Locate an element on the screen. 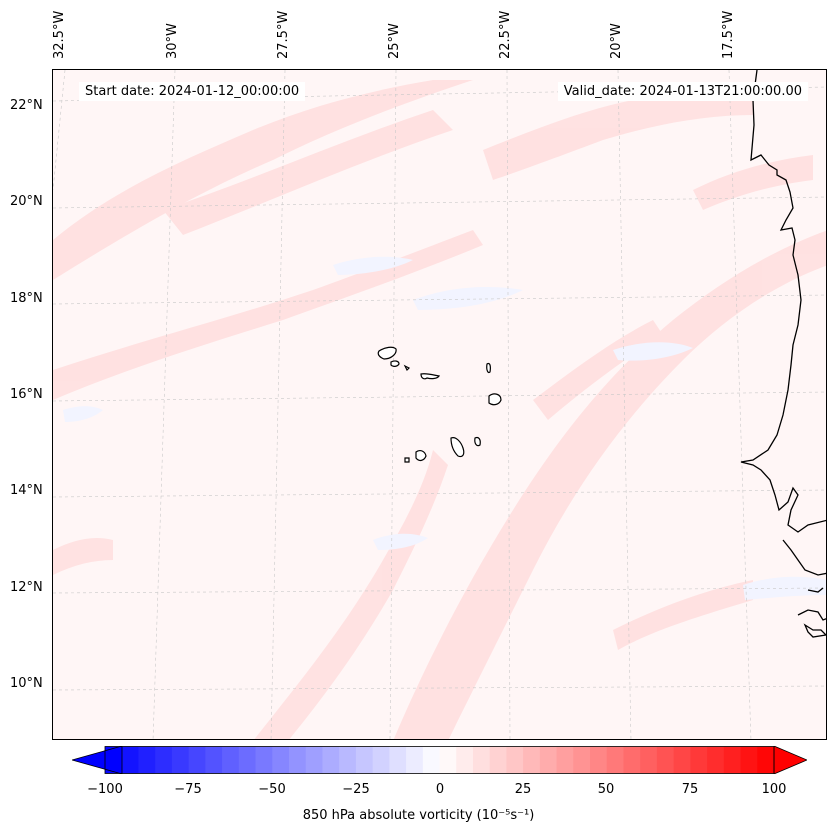  colorbar-min-extension is located at coordinates (97, 760).